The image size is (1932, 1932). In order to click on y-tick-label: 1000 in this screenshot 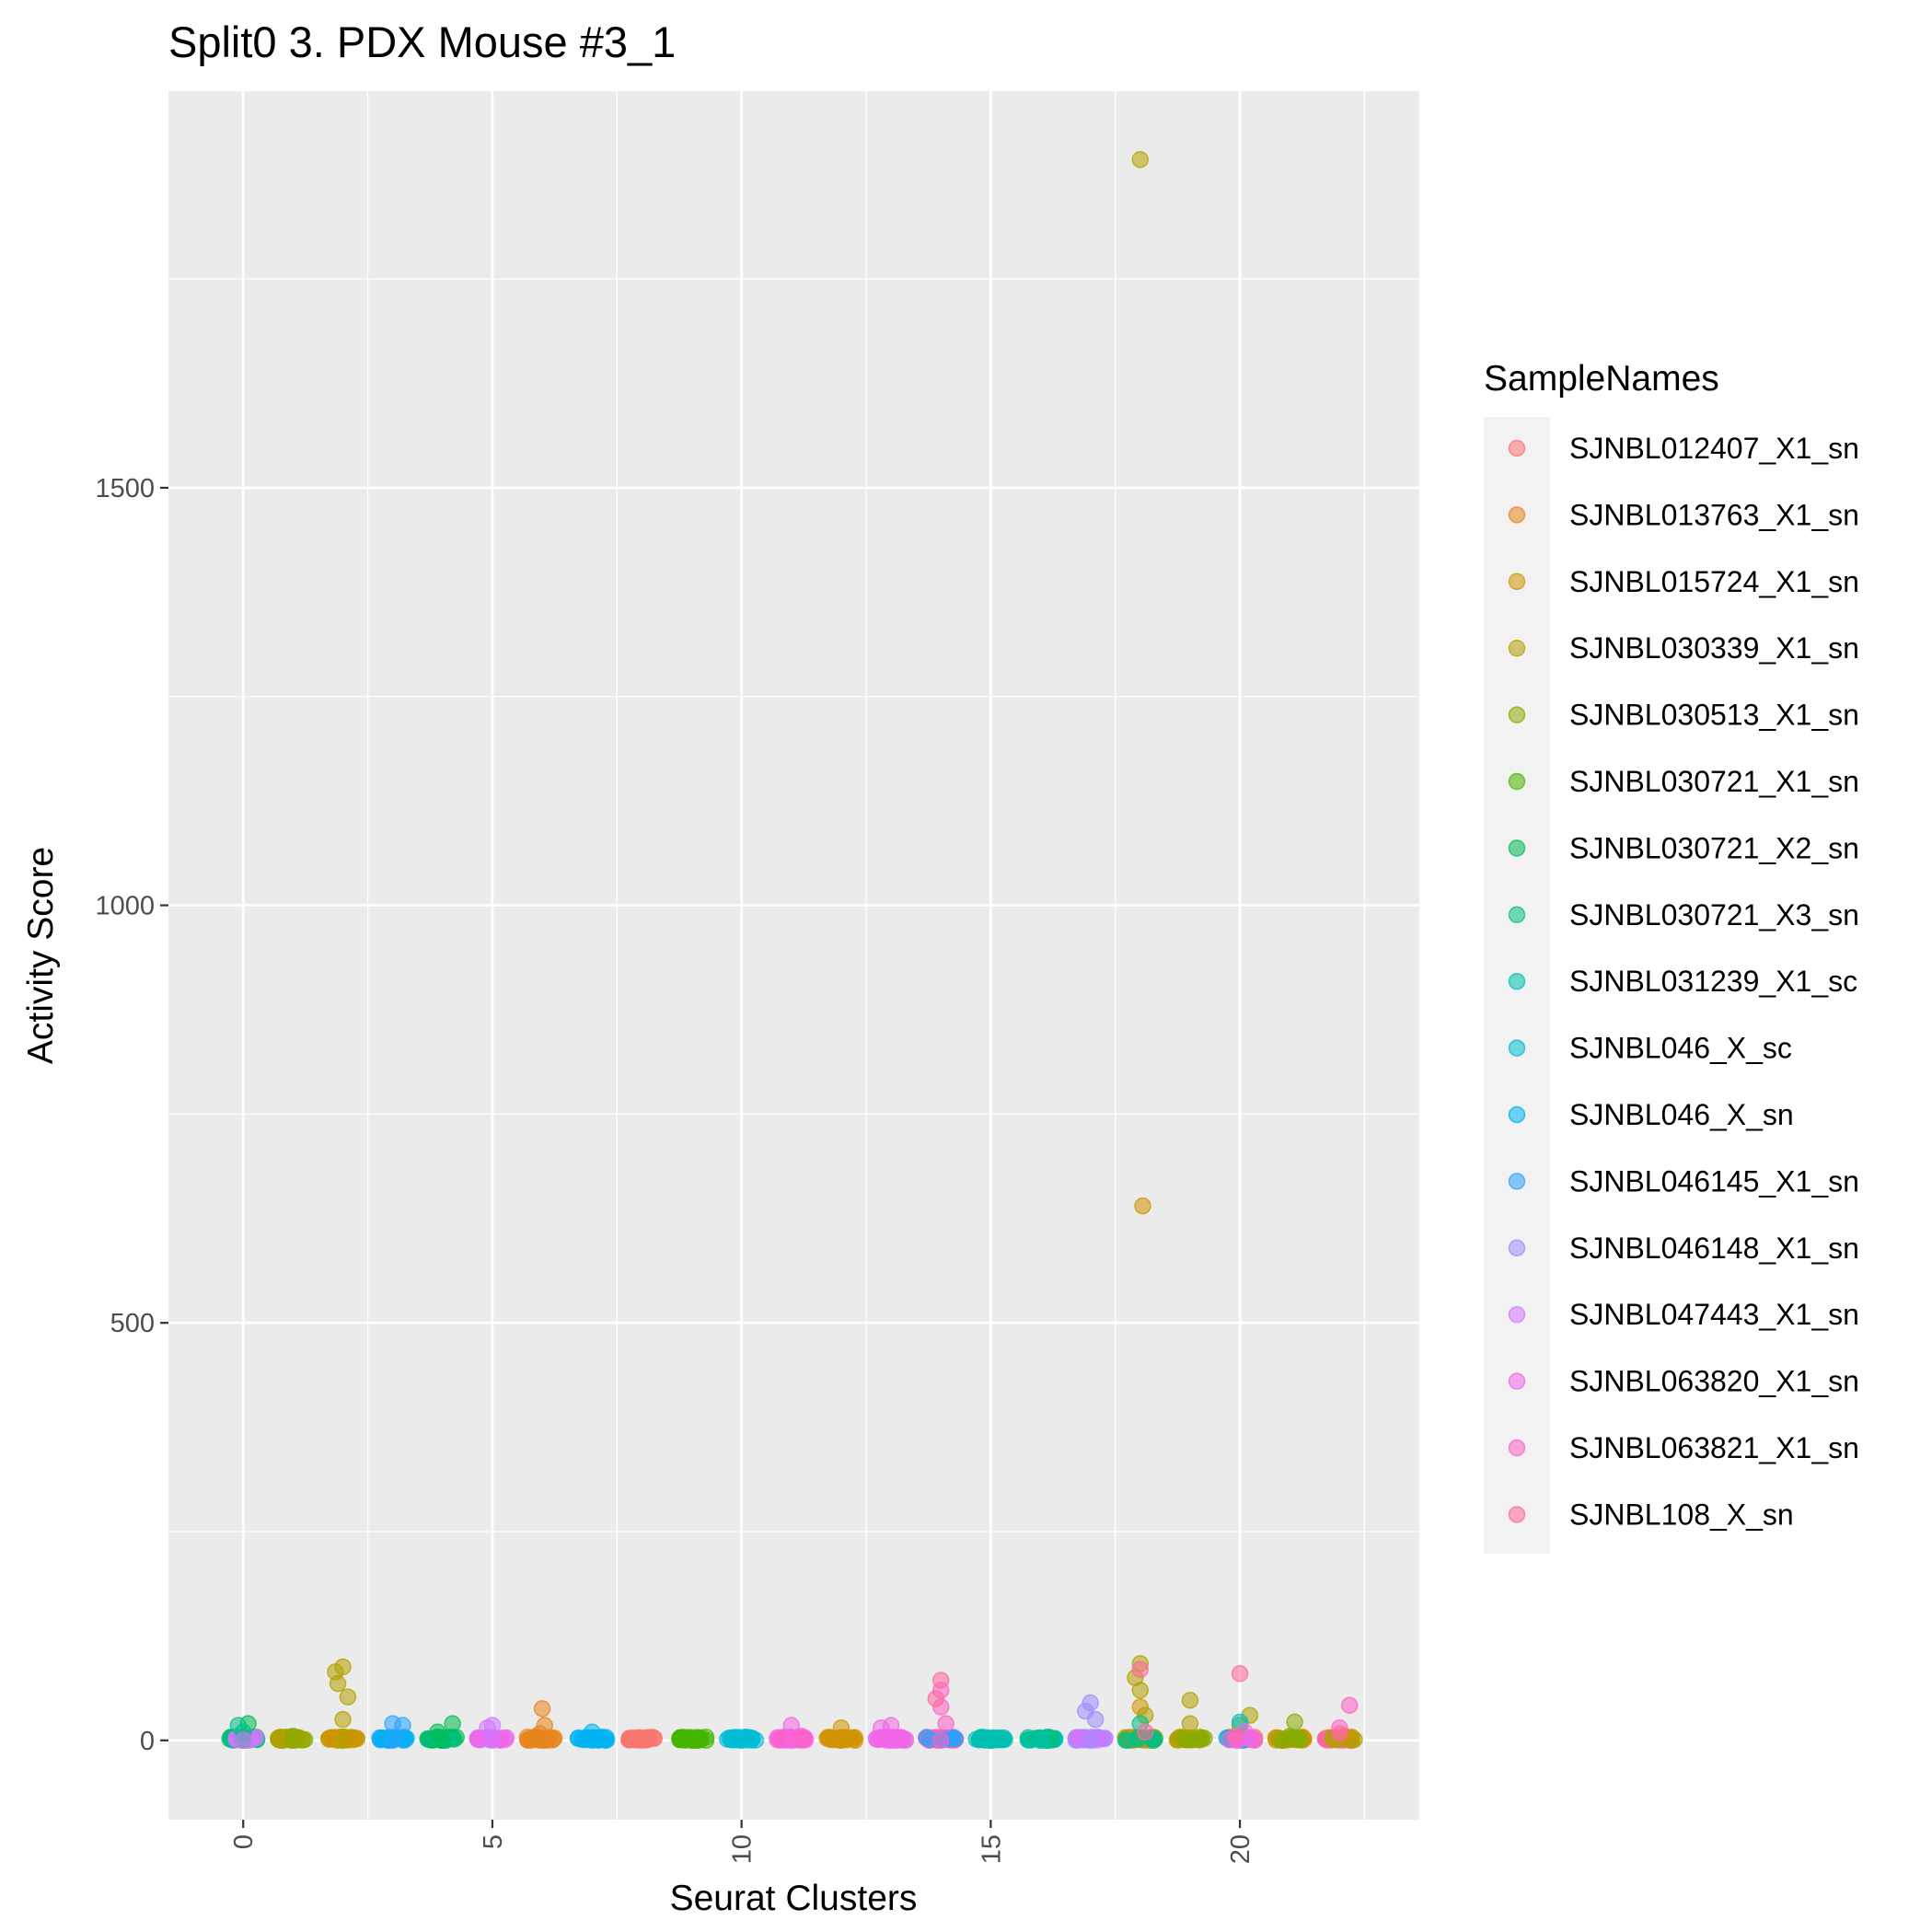, I will do `click(125, 907)`.